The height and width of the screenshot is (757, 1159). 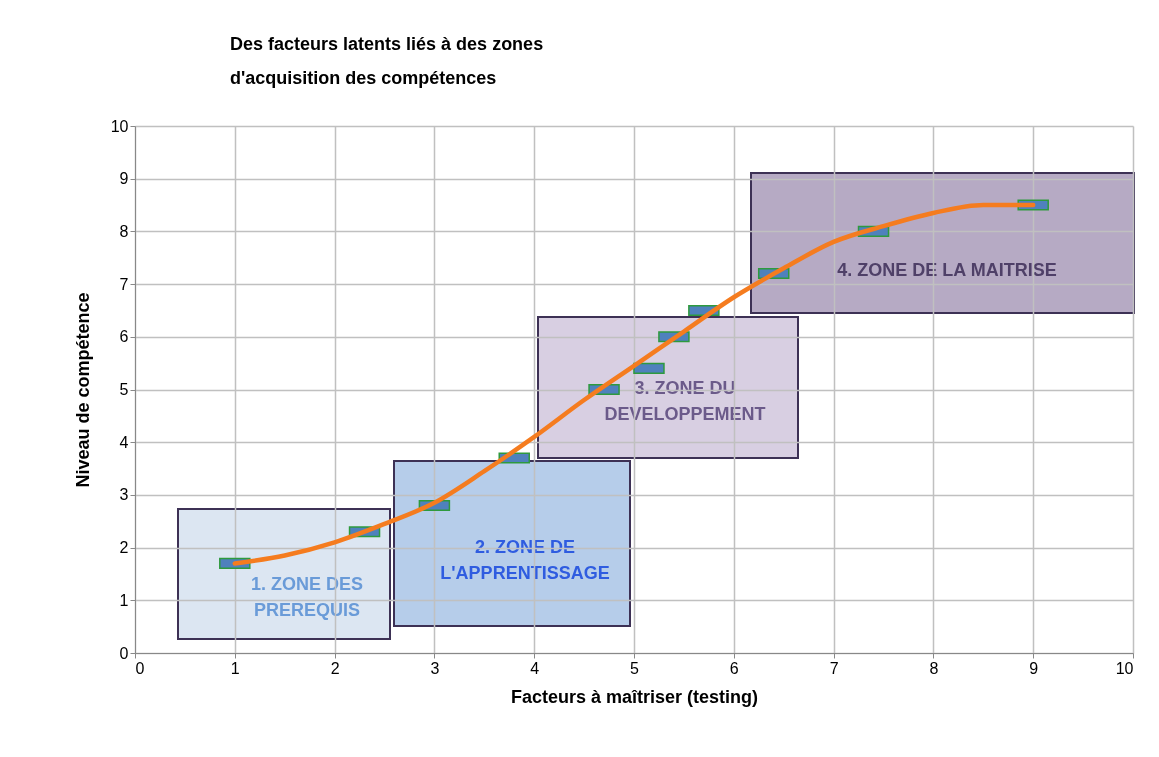 I want to click on y-tick-label: 3, so click(x=124, y=495).